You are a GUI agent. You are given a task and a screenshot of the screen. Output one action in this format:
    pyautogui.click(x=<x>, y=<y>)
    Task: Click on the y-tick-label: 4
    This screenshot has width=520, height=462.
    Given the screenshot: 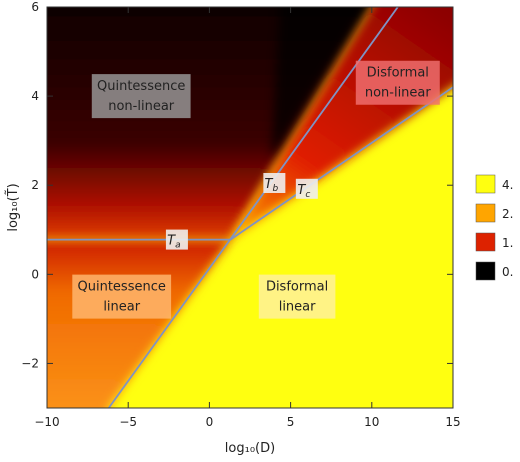 What is the action you would take?
    pyautogui.click(x=35, y=96)
    